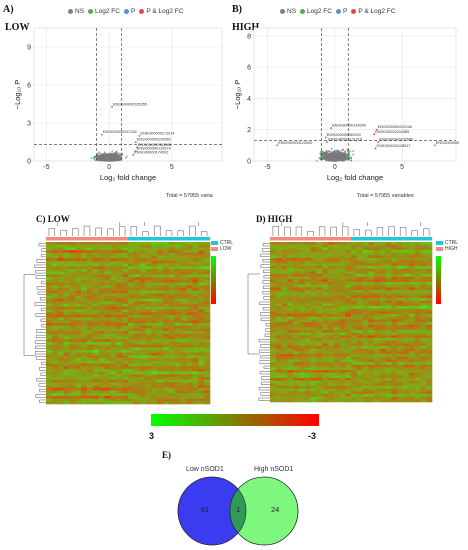 This screenshot has height=550, width=468. What do you see at coordinates (246, 27) in the screenshot?
I see `panel-b-title: HIGH` at bounding box center [246, 27].